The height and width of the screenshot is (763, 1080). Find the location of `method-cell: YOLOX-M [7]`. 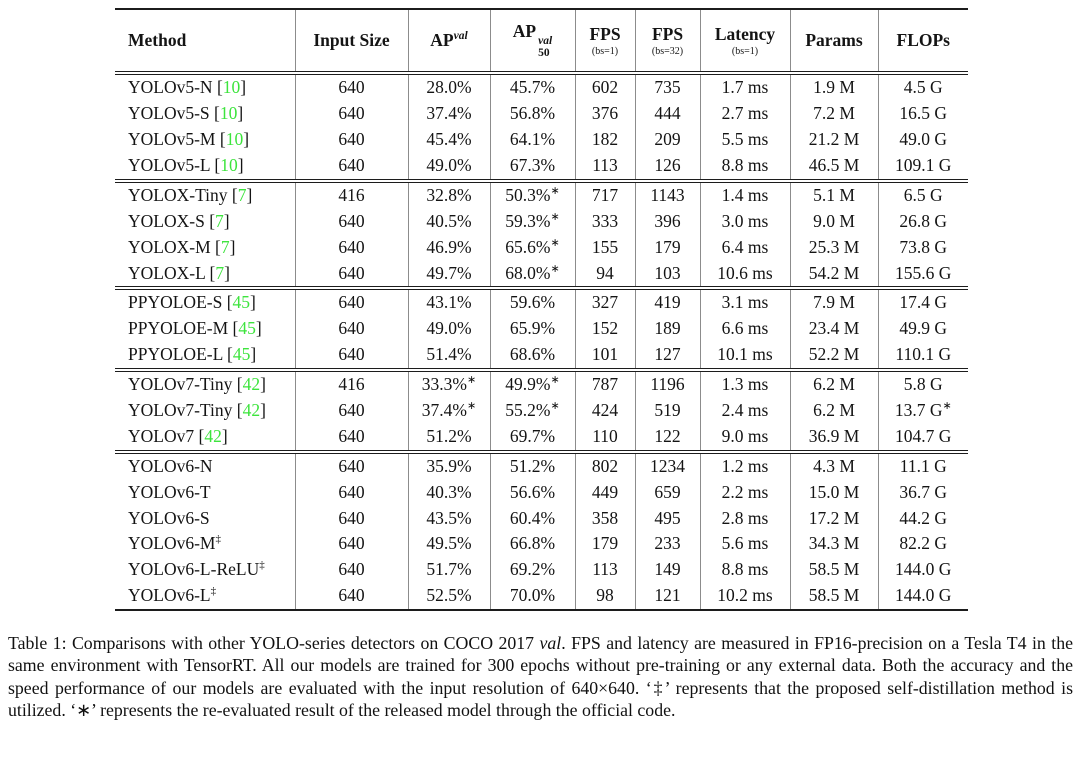

method-cell: YOLOX-M [7] is located at coordinates (205, 247).